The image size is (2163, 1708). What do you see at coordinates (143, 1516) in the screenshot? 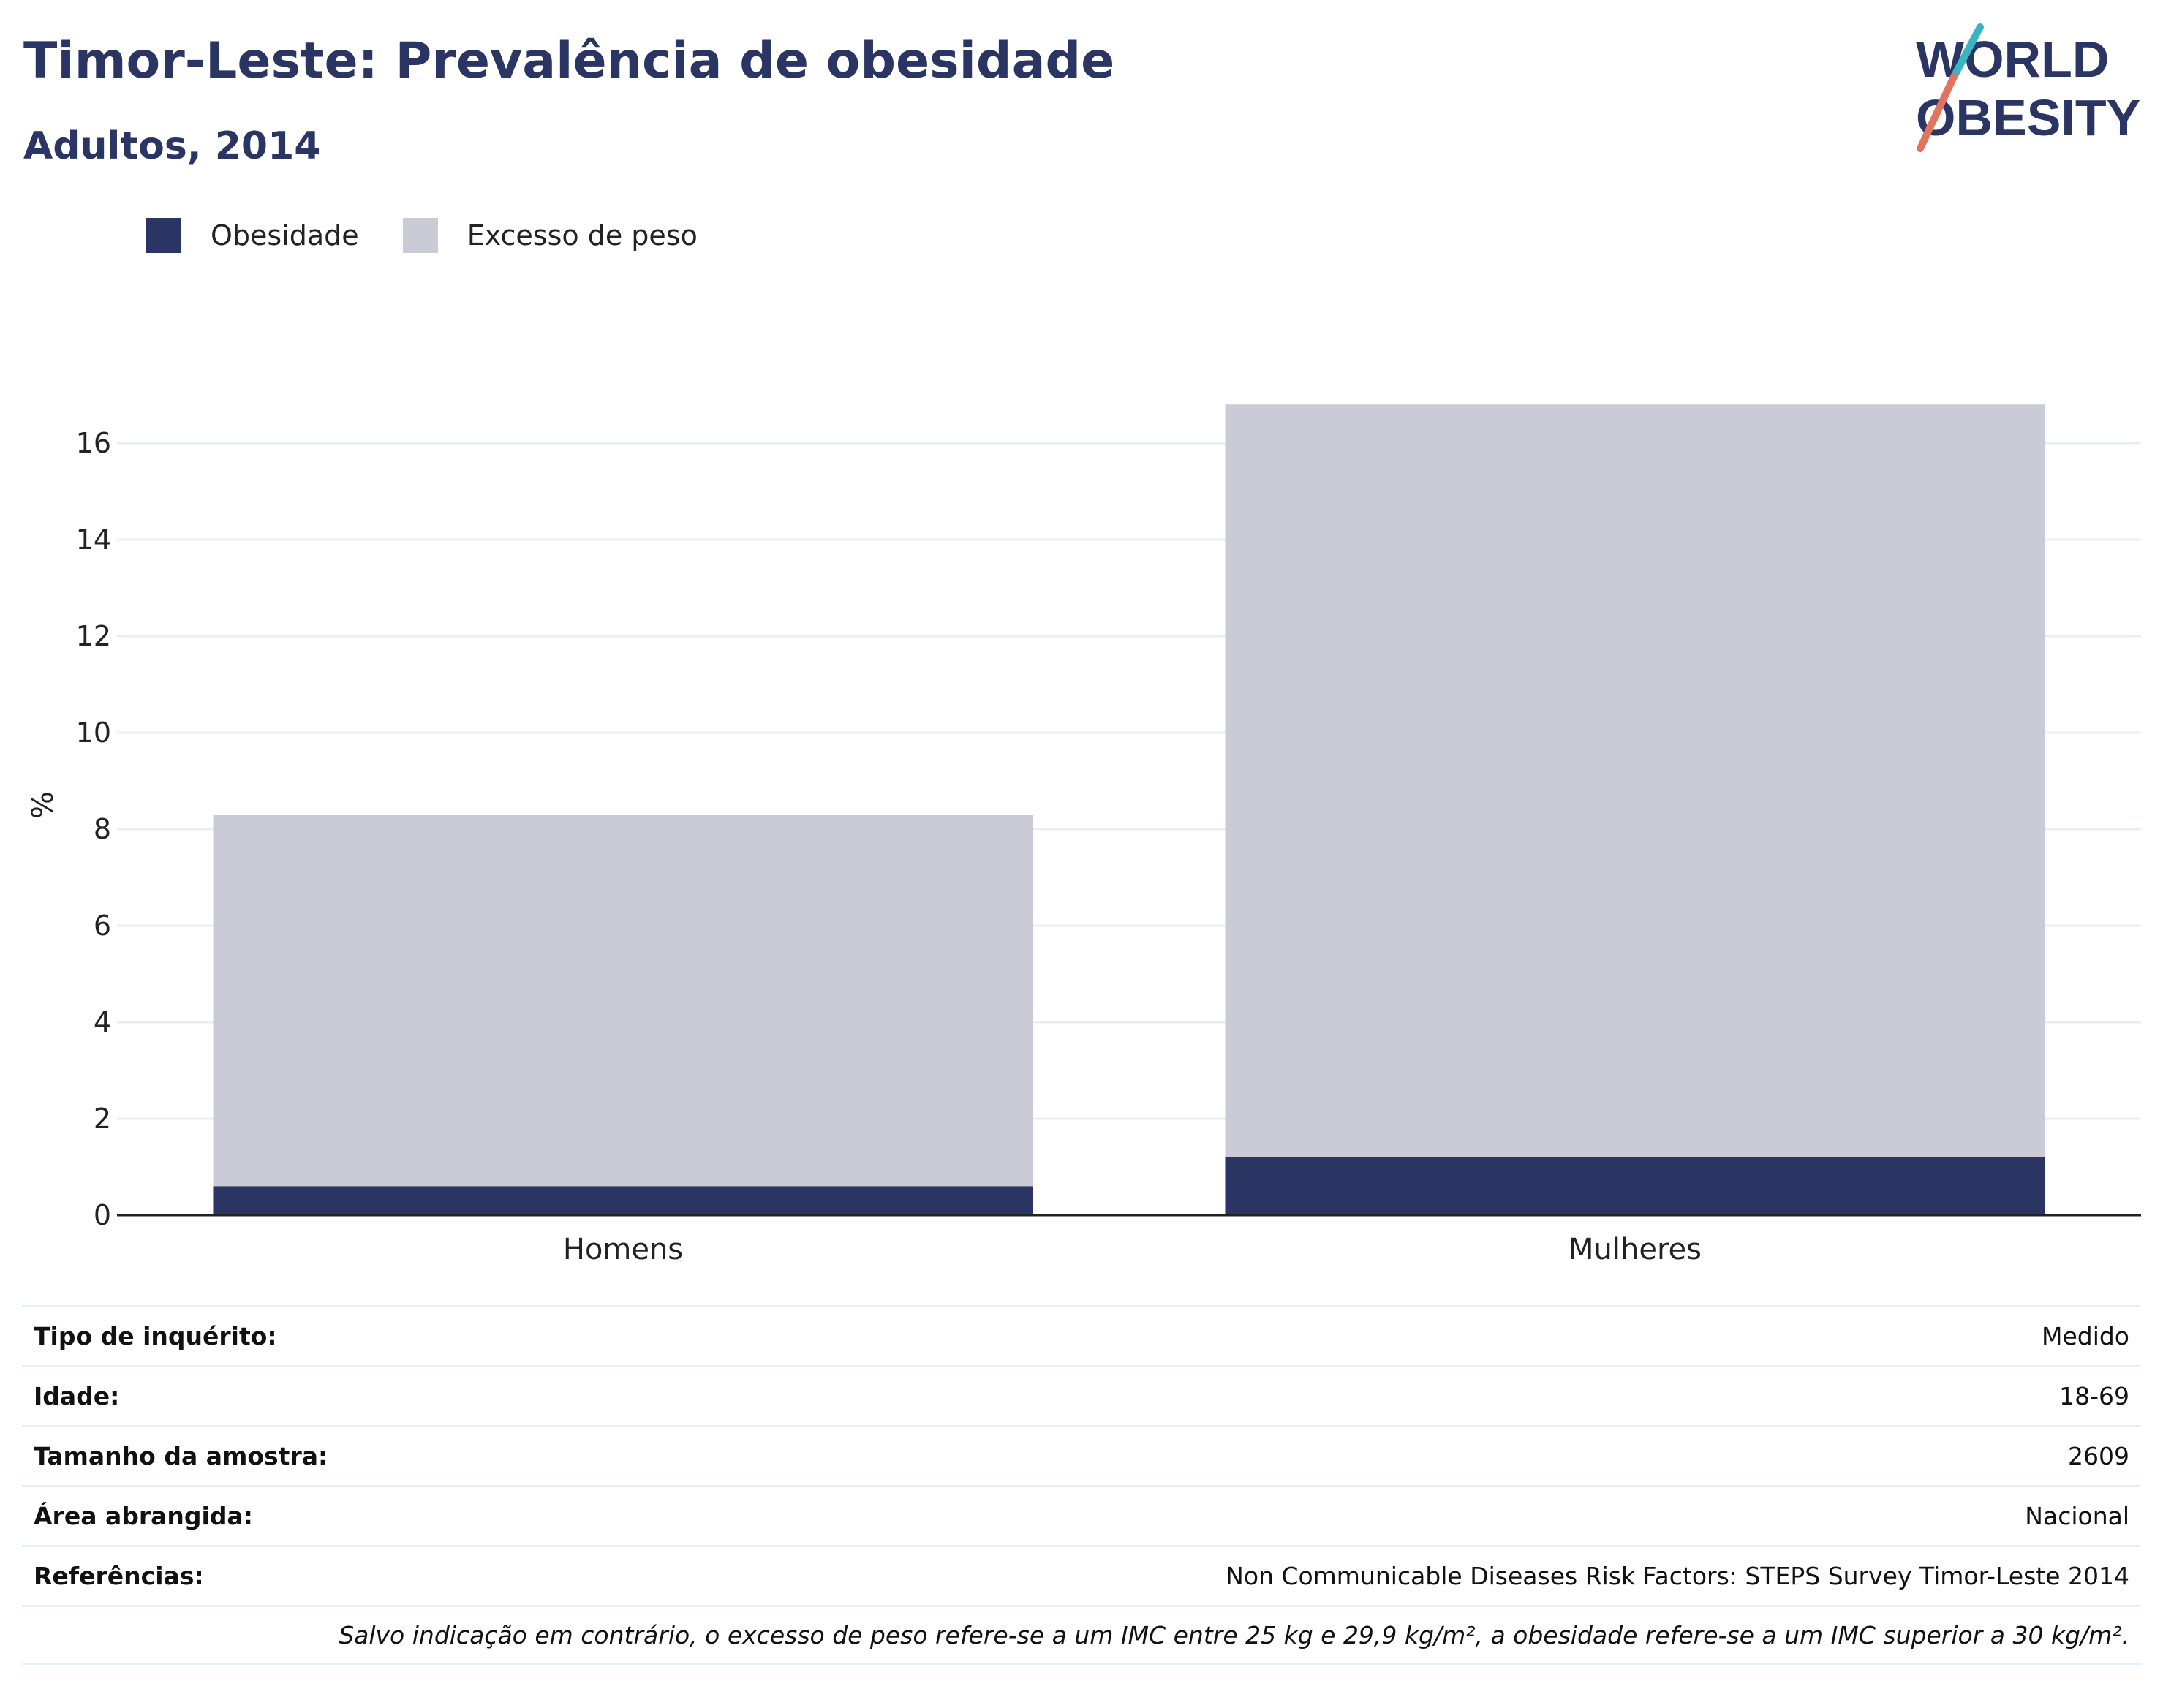
I see `info-label: Área abrangida:` at bounding box center [143, 1516].